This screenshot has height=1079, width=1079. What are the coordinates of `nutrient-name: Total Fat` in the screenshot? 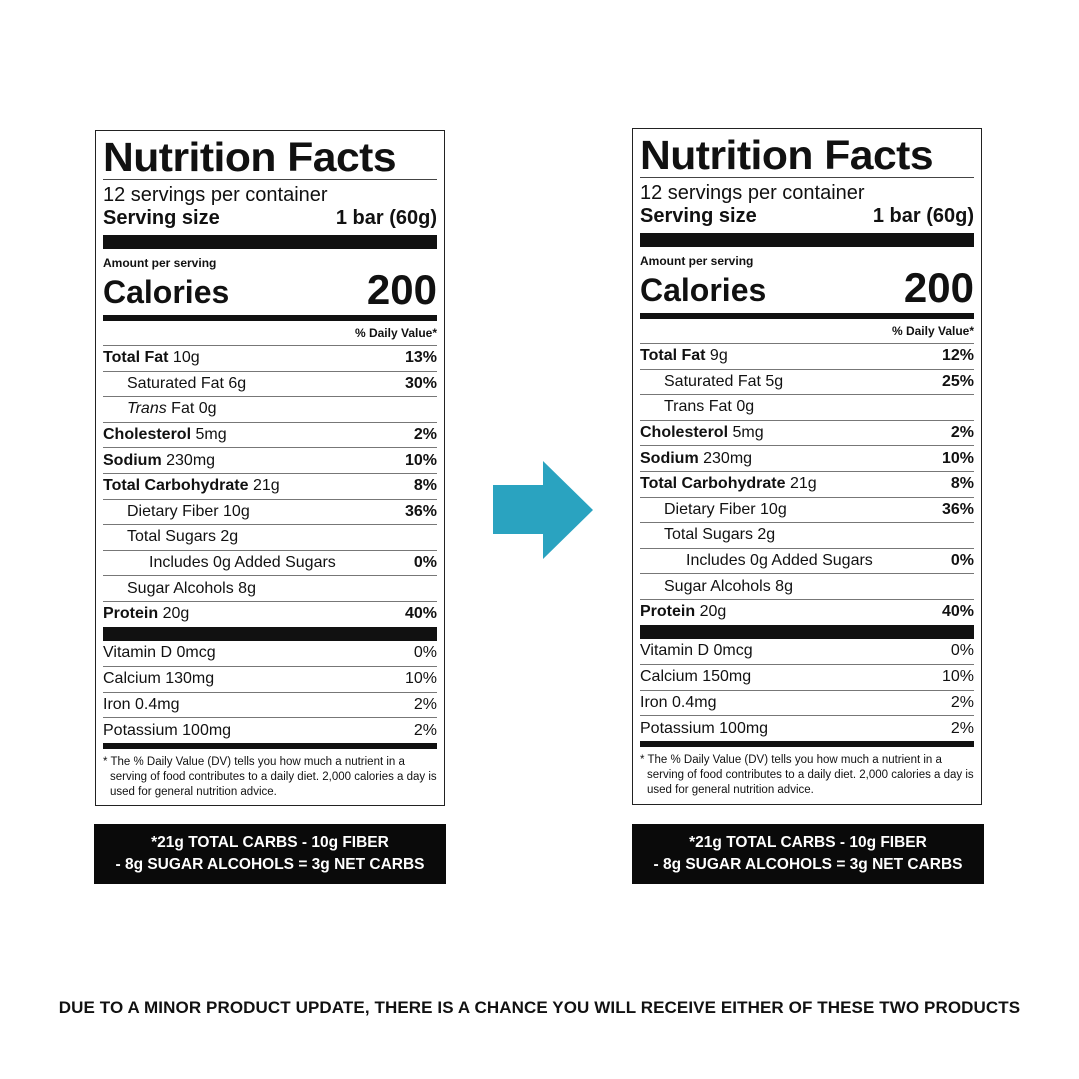 It's located at (136, 358).